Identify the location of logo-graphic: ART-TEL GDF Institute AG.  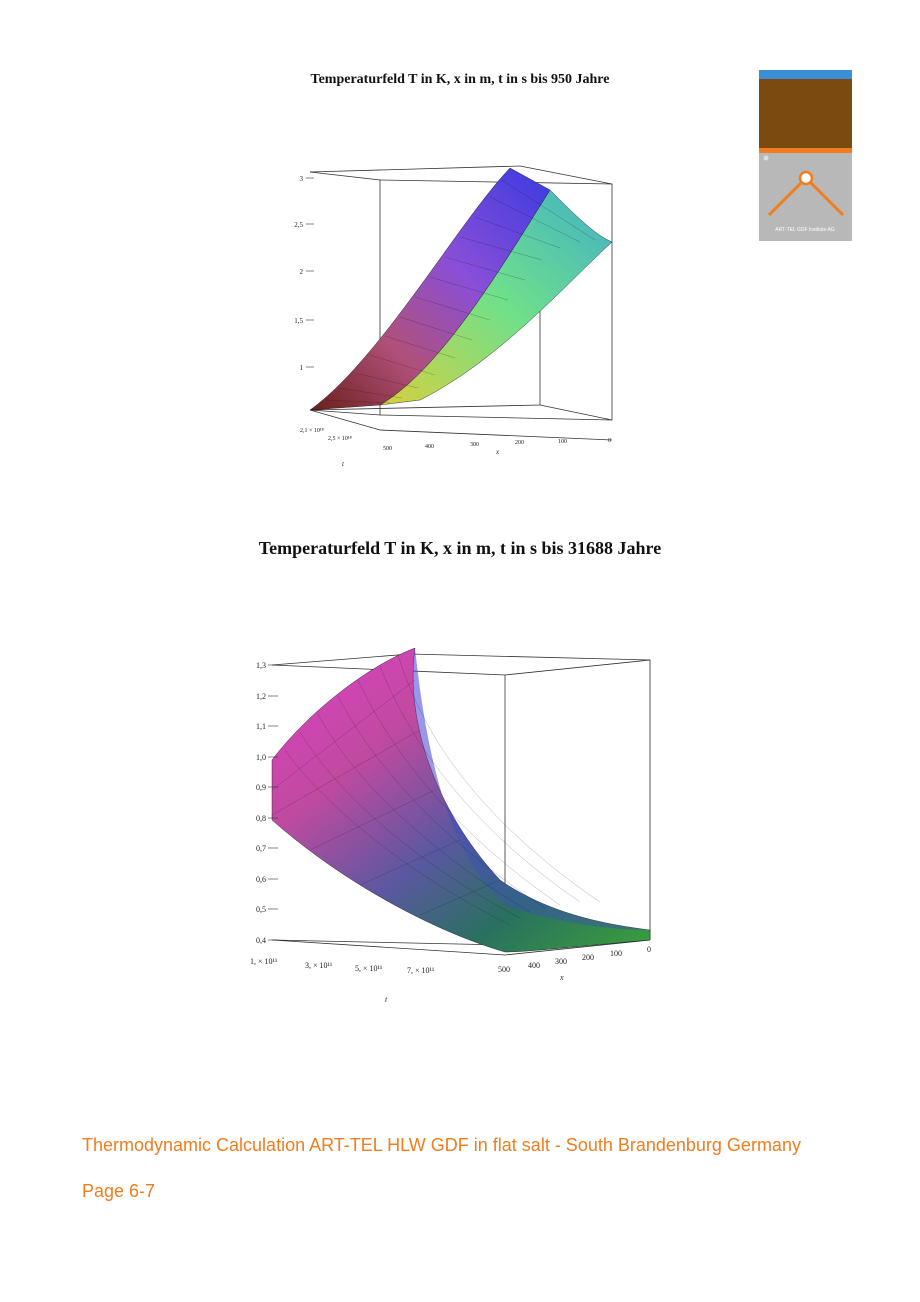
(805, 155).